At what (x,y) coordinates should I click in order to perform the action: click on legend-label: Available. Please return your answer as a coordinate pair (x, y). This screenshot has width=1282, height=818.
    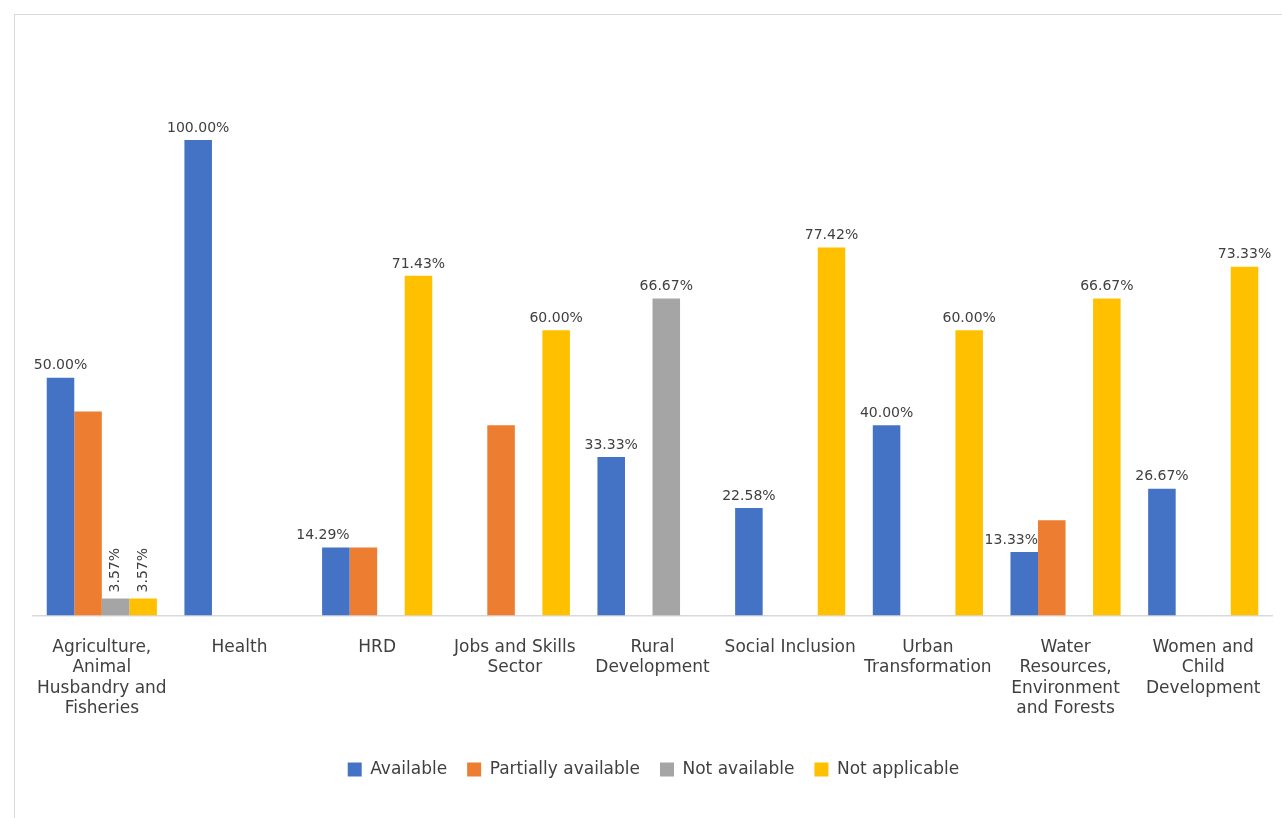
    Looking at the image, I should click on (409, 767).